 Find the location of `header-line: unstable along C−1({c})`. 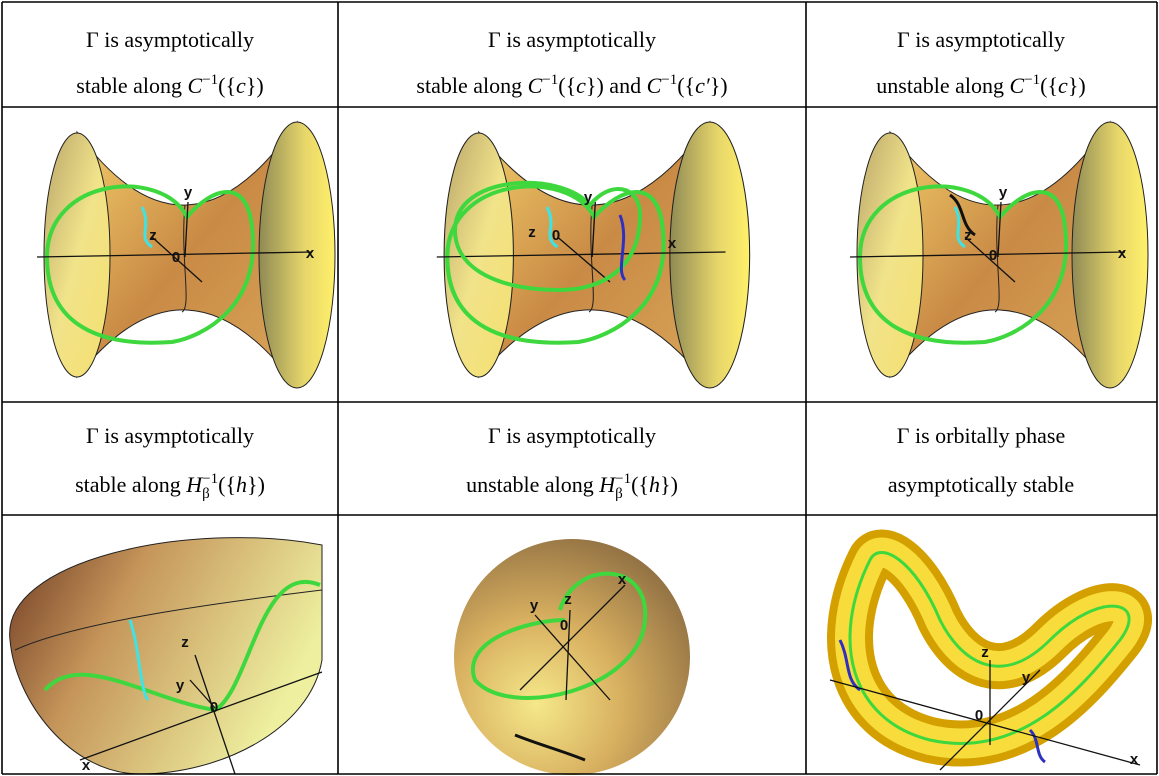

header-line: unstable along C−1({c}) is located at coordinates (980, 85).